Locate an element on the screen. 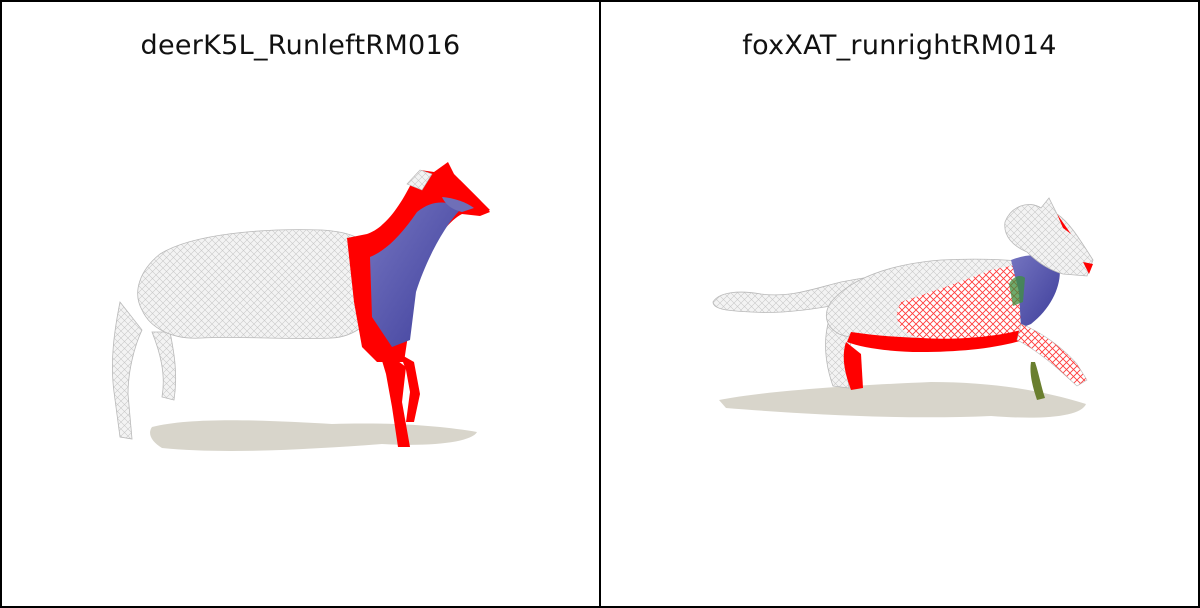 The image size is (1200, 608). deer-shadow is located at coordinates (313, 435).